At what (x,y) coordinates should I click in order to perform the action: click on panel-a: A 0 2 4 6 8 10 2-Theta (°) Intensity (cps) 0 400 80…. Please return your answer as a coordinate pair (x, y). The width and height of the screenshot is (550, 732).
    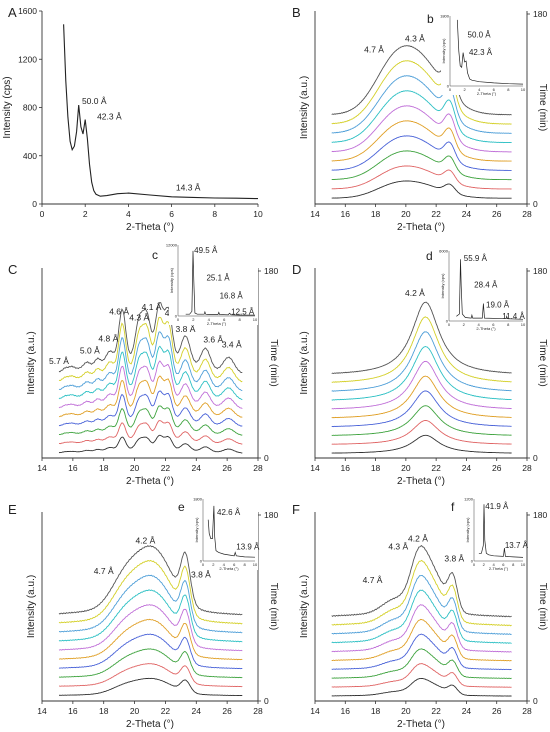
    Looking at the image, I should click on (132, 119).